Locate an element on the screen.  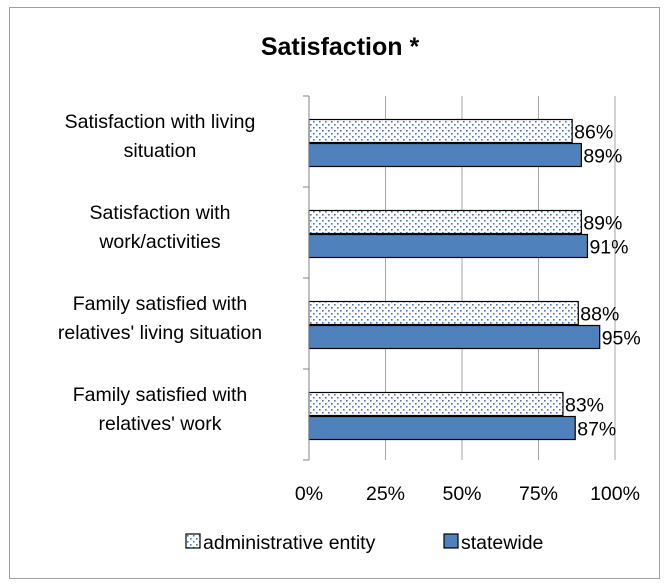
data-label-statewide-2: 95% is located at coordinates (621, 339).